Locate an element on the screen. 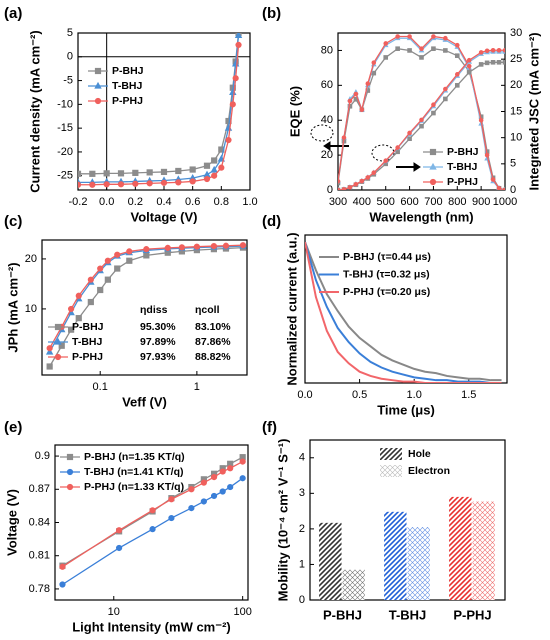 This screenshot has height=640, width=550. x-tick-label: 0.0 is located at coordinates (106, 202).